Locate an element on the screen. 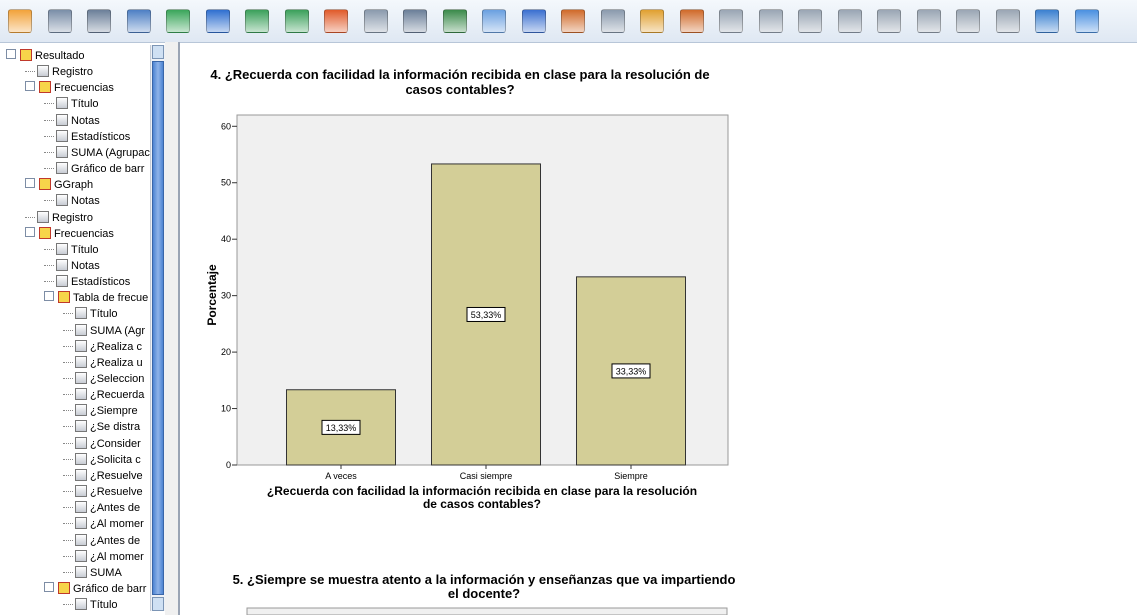 The image size is (1137, 615). expander is located at coordinates (49, 586).